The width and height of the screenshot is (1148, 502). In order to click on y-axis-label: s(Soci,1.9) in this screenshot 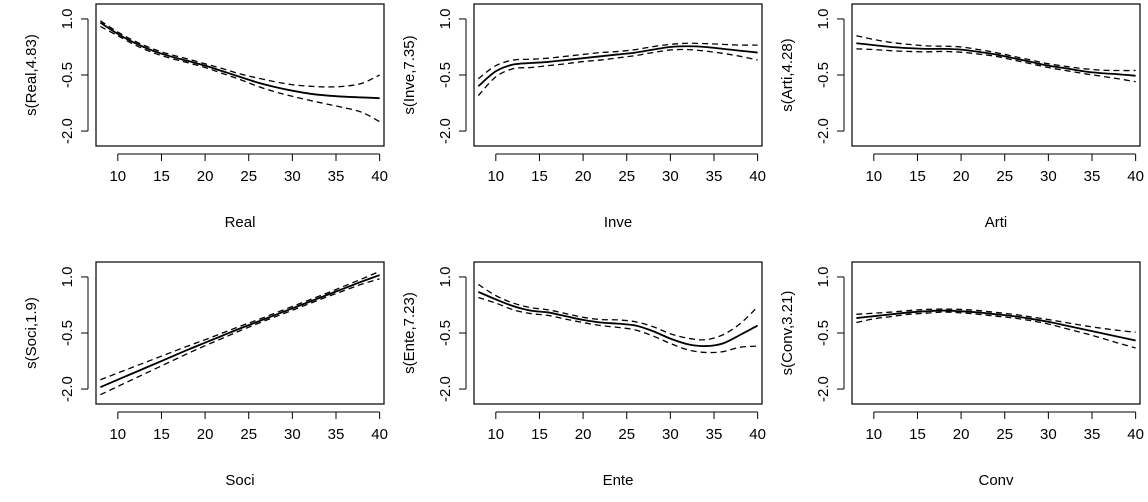, I will do `click(31, 333)`.